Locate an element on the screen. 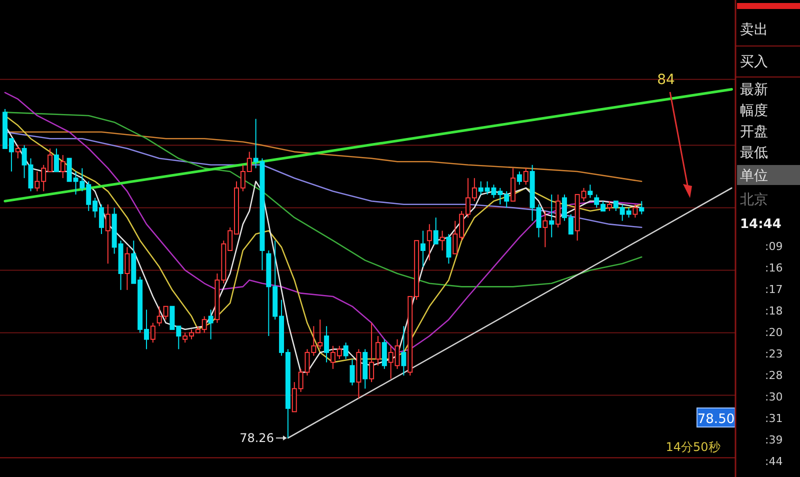 The height and width of the screenshot is (477, 800). text: 最新 is located at coordinates (754, 90).